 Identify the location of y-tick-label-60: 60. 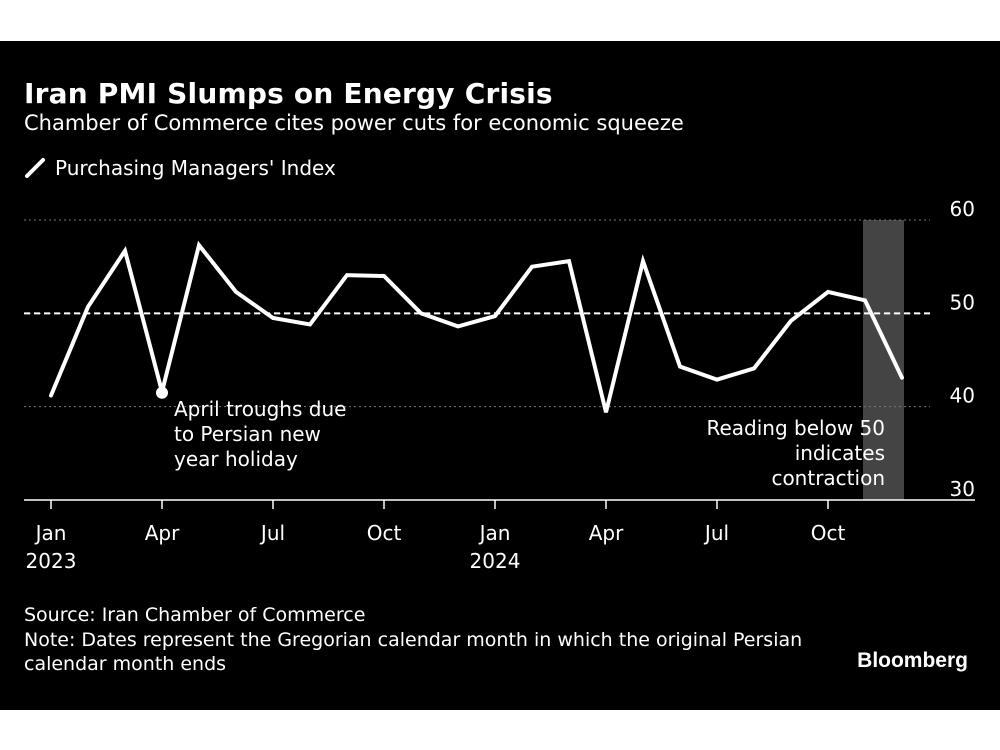
(962, 209).